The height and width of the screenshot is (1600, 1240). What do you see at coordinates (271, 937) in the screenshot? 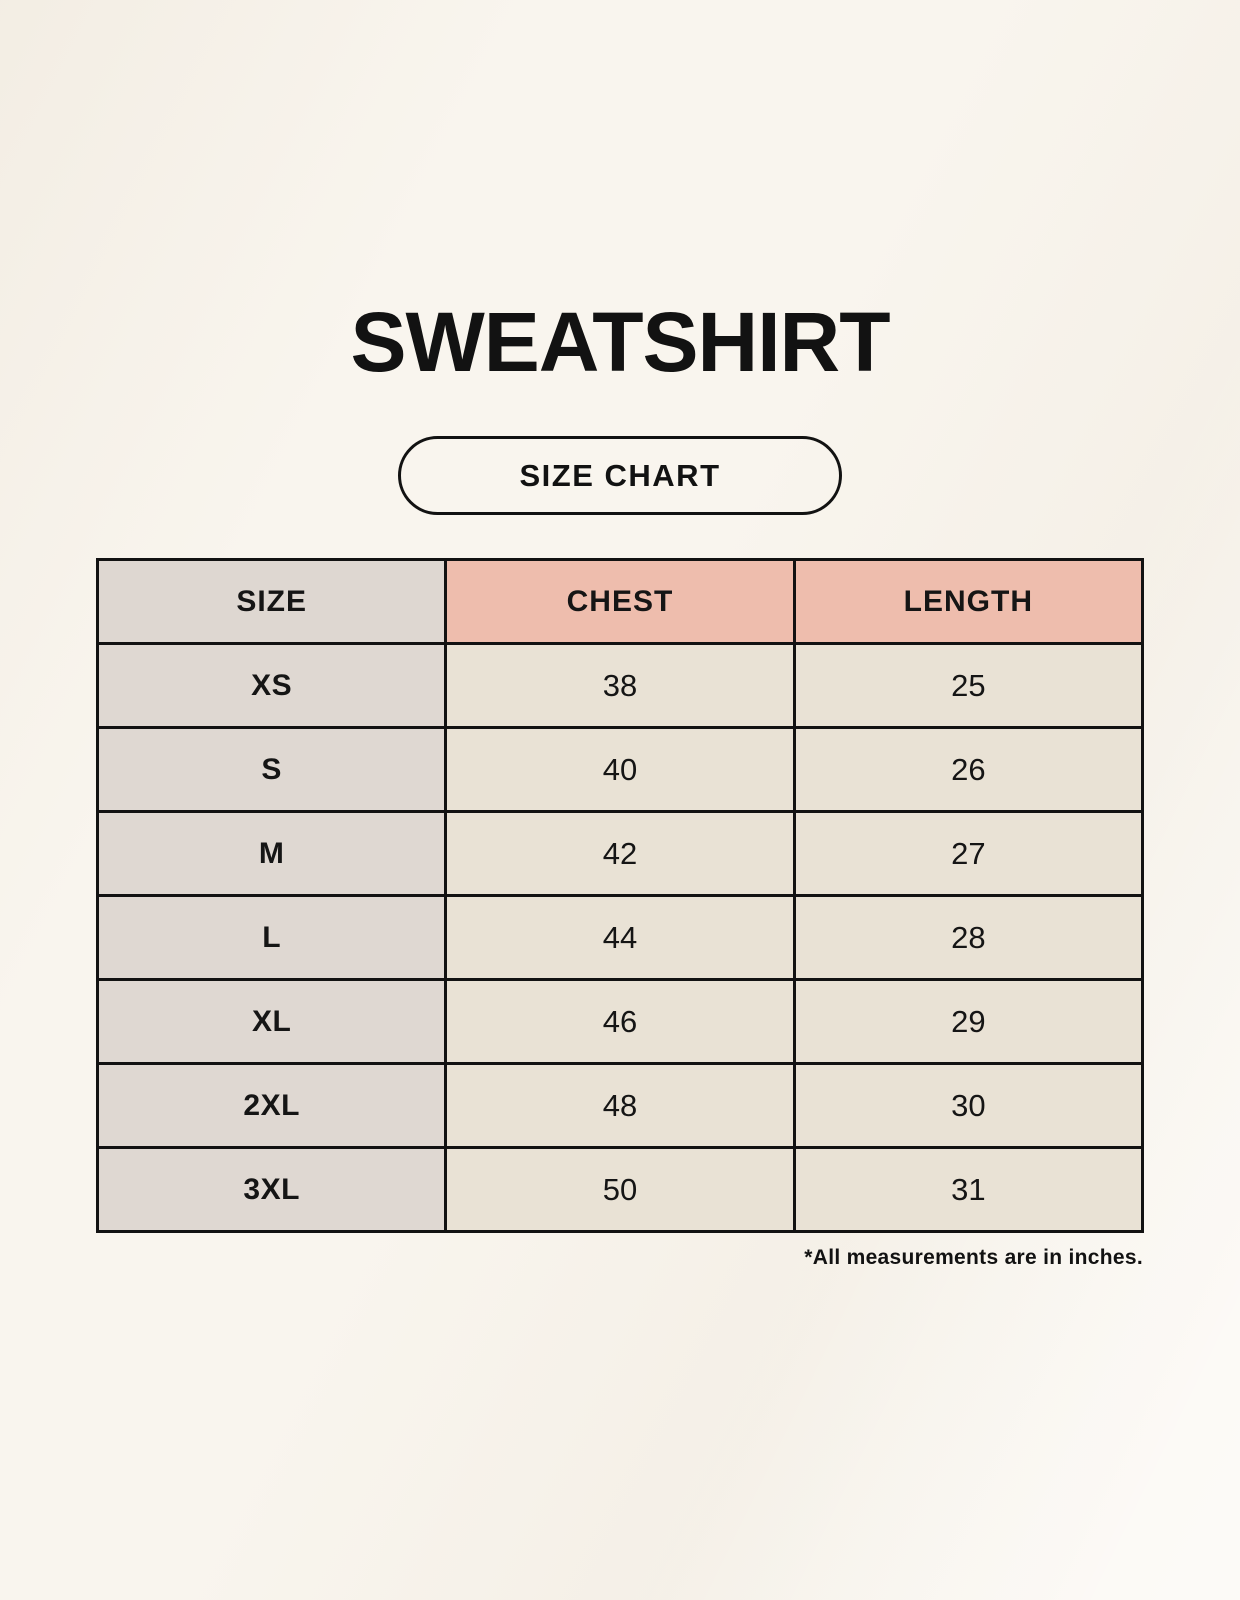
I see `size-cell: L` at bounding box center [271, 937].